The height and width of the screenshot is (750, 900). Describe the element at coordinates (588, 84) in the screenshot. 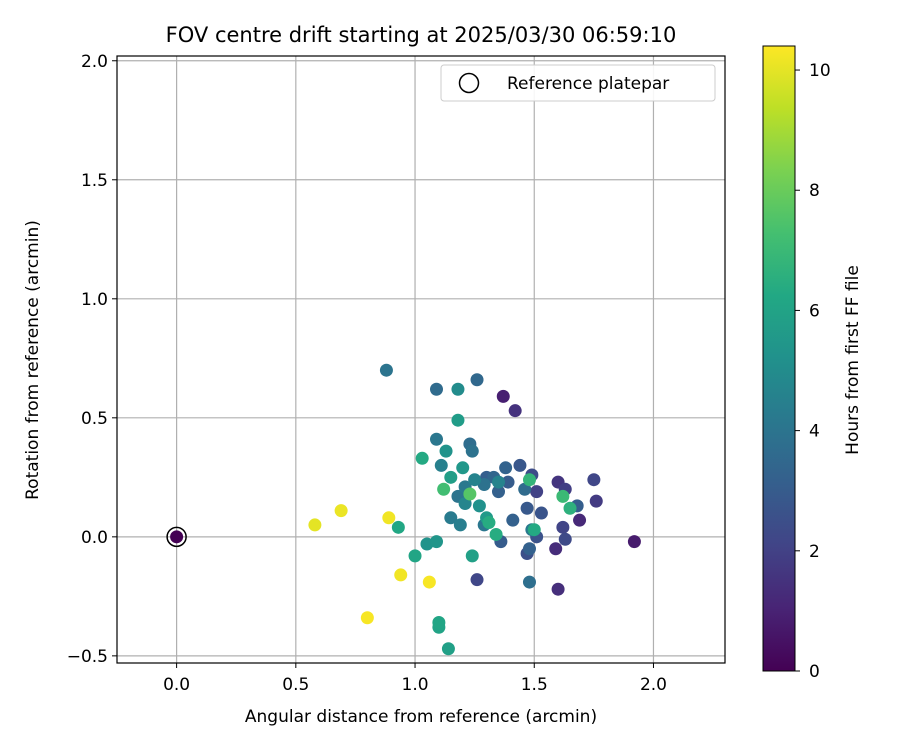

I see `legend-entry-reference: Reference platepar` at that location.